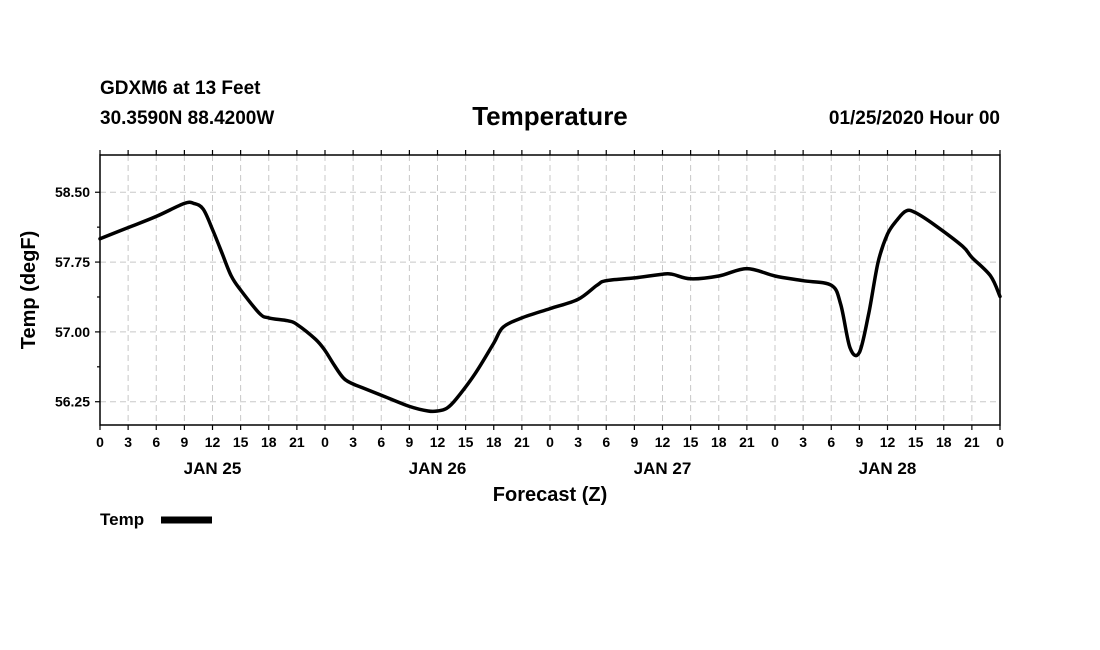 Image resolution: width=1100 pixels, height=650 pixels. What do you see at coordinates (72, 192) in the screenshot?
I see `y-tick-label: 58.50` at bounding box center [72, 192].